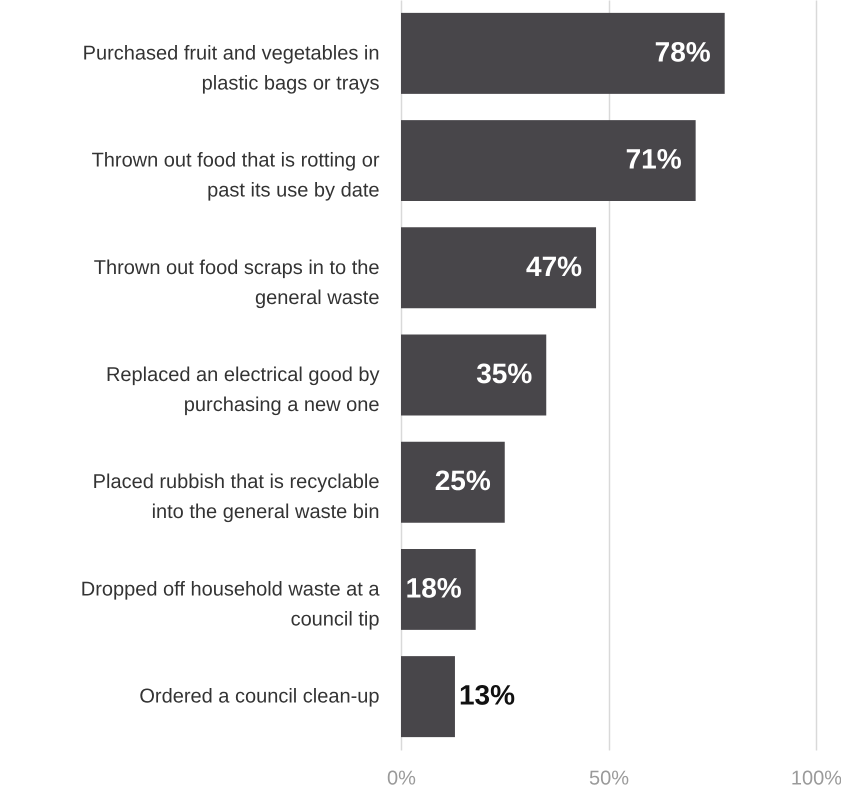  I want to click on x-tick-label: 100%, so click(815, 778).